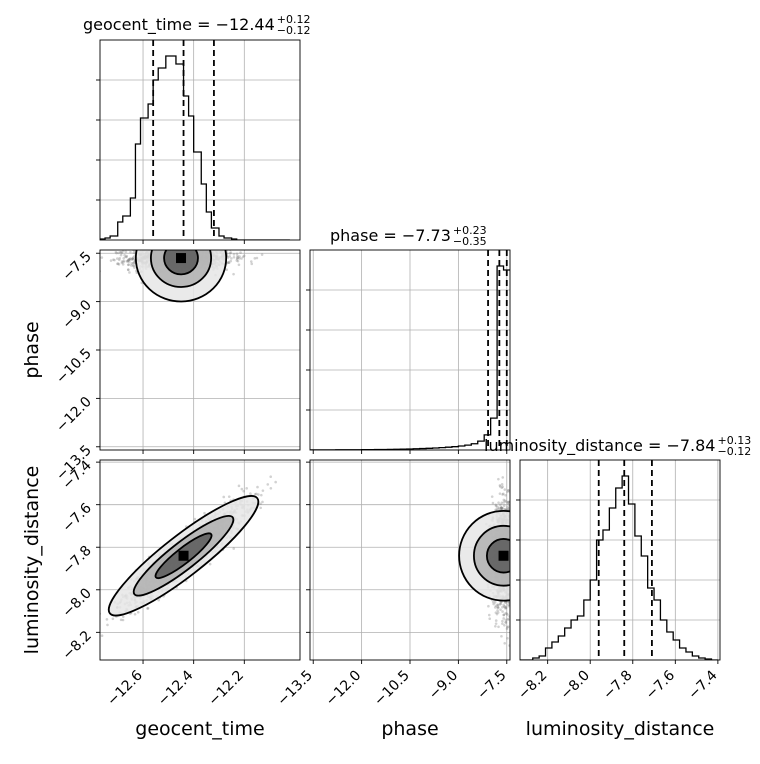 The height and width of the screenshot is (764, 760). Describe the element at coordinates (469, 241) in the screenshot. I see `title-phase-minus: −0.35` at that location.